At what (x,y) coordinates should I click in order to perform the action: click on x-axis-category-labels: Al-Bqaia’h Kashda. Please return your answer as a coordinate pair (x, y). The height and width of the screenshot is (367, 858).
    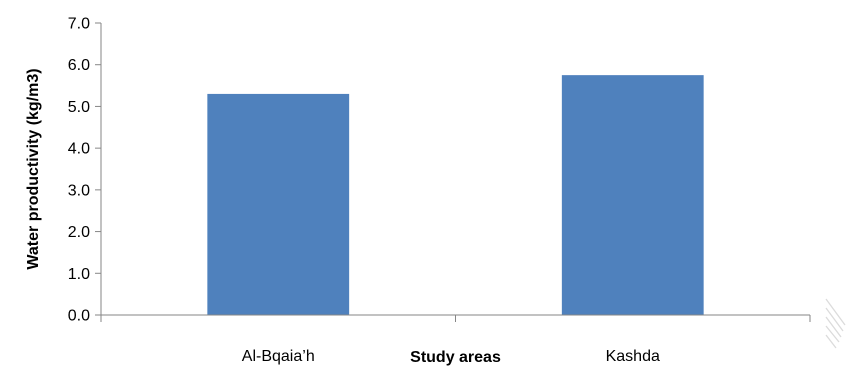
    Looking at the image, I should click on (451, 356).